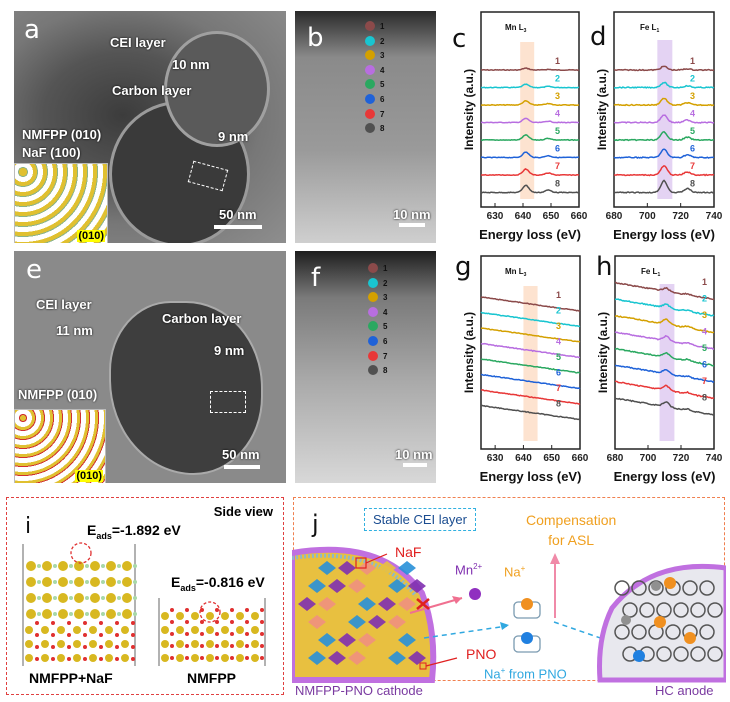  I want to click on series-label: 6, so click(557, 149).